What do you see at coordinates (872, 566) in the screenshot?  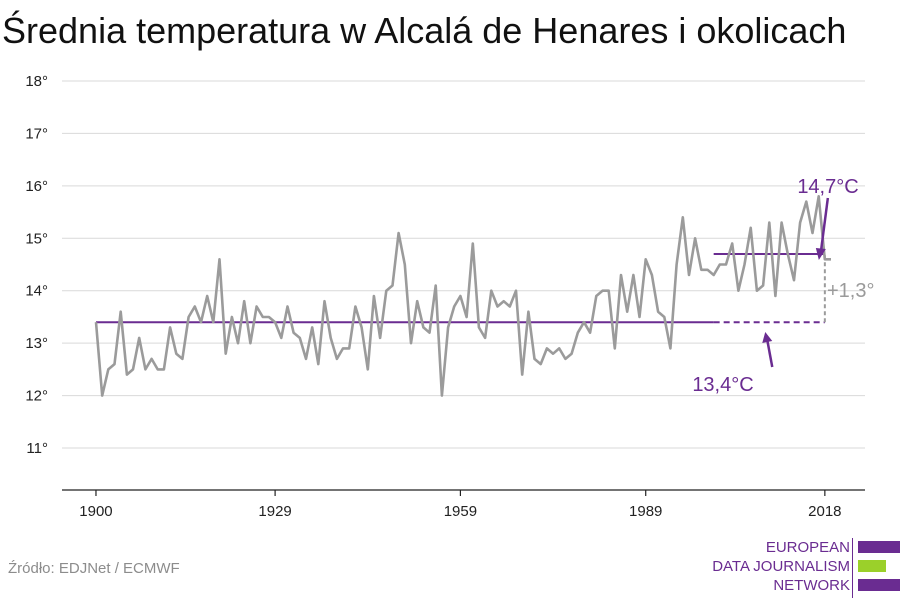 I see `logo-bar-middle` at bounding box center [872, 566].